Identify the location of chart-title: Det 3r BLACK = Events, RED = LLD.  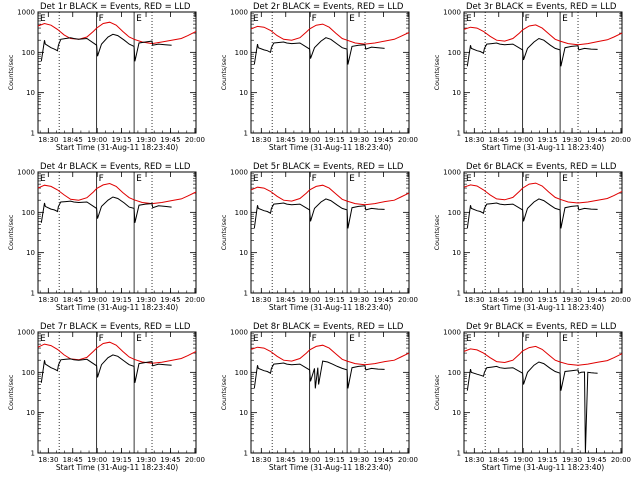
(541, 7).